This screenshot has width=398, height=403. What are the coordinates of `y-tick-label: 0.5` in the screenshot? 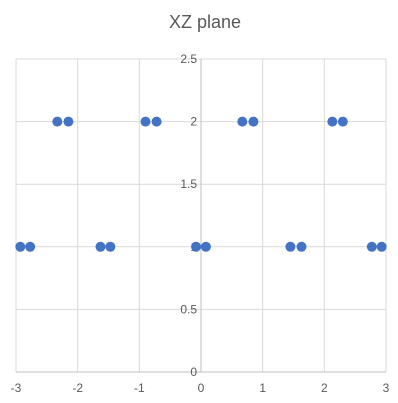 It's located at (188, 309).